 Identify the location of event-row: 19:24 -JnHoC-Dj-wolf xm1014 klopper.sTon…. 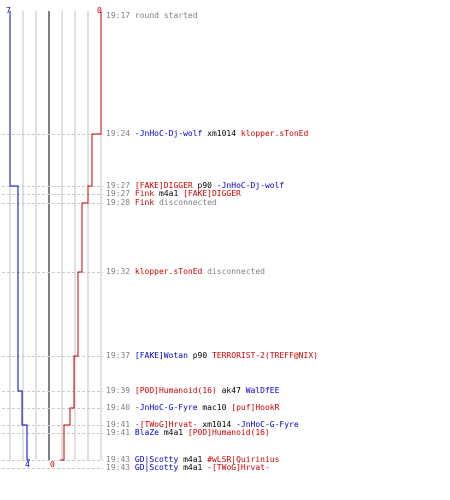
(207, 134).